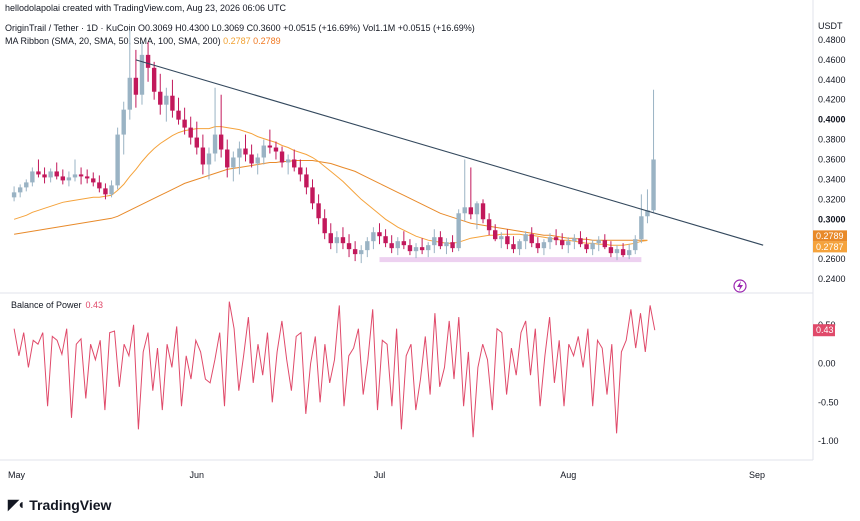 The width and height of the screenshot is (860, 521). What do you see at coordinates (827, 364) in the screenshot?
I see `bop-tick-label: 0.00` at bounding box center [827, 364].